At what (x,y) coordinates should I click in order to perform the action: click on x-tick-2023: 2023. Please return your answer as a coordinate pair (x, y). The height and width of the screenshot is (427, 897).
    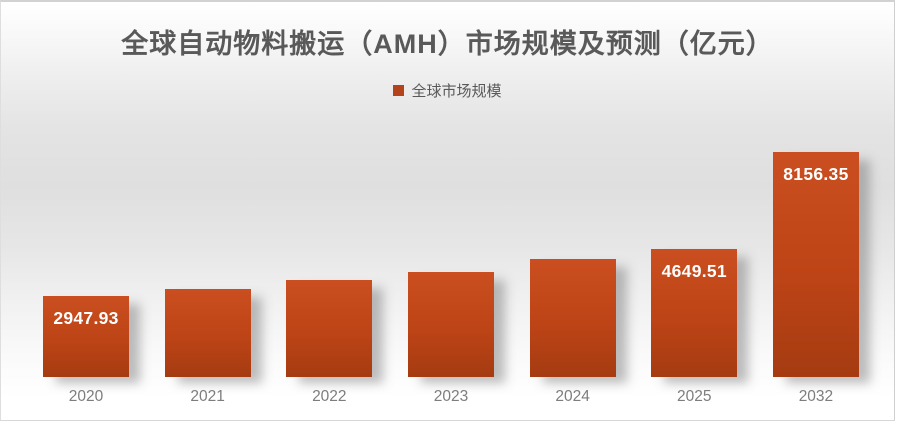
    Looking at the image, I should click on (451, 396).